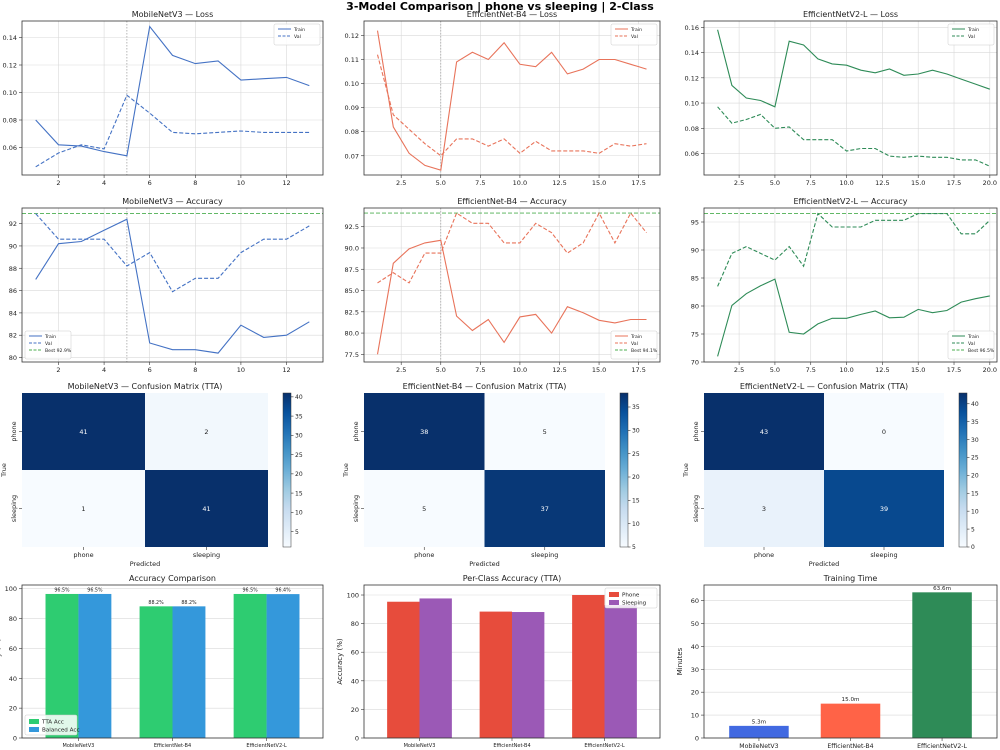 The width and height of the screenshot is (1000, 750). I want to click on y-tick-label: 82, so click(13, 336).